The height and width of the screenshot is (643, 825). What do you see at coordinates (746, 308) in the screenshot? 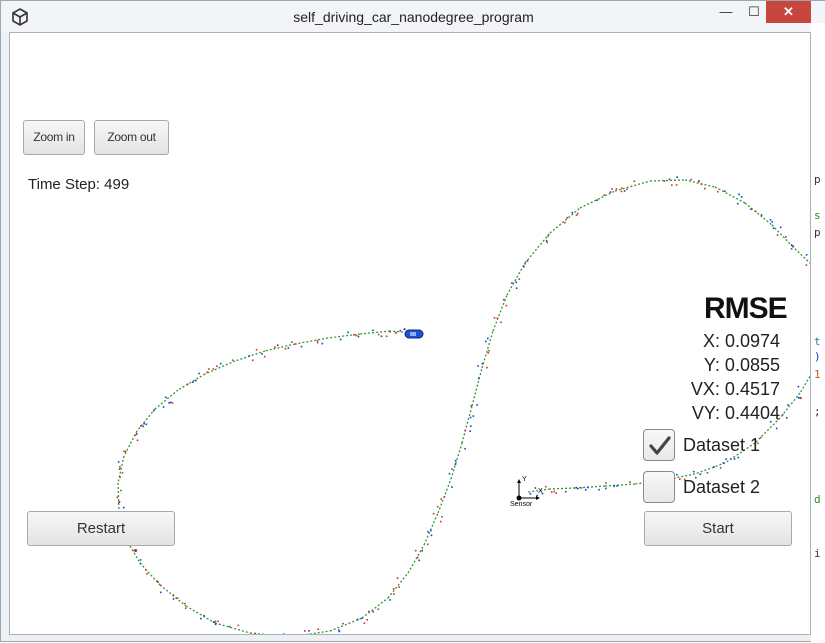
I see `rmse-title: RMSE` at bounding box center [746, 308].